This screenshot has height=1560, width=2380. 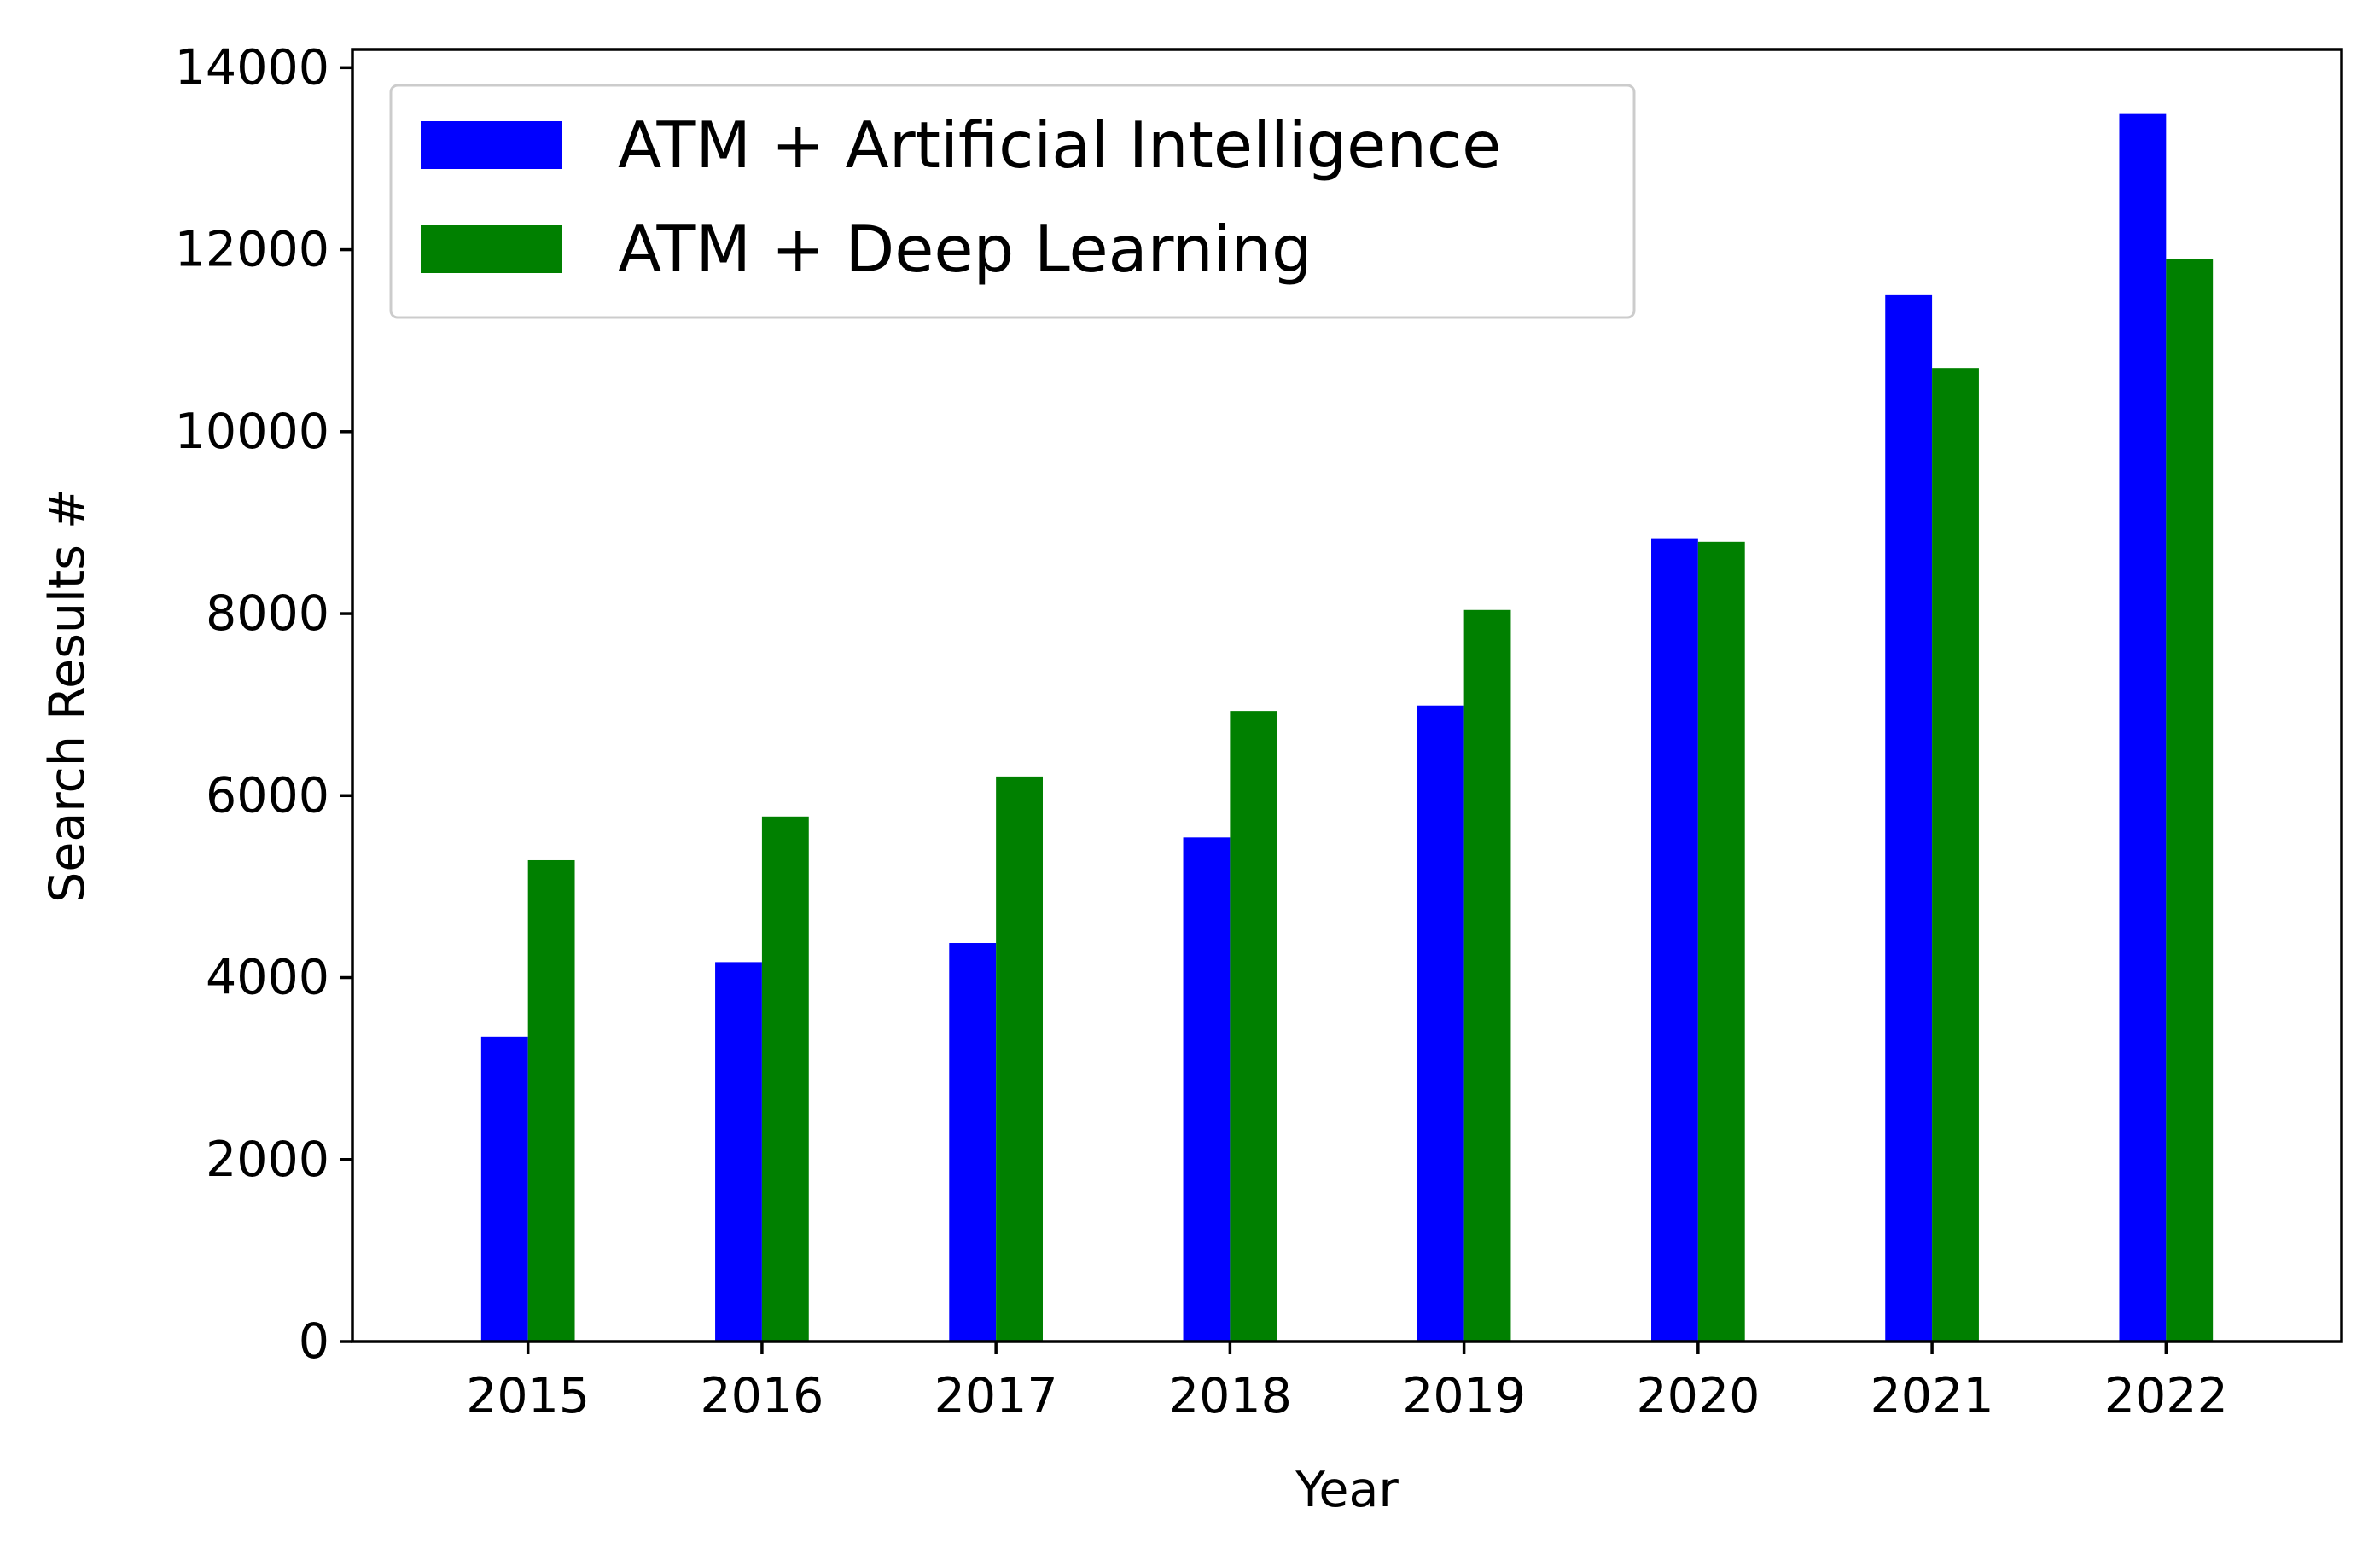 What do you see at coordinates (1230, 1396) in the screenshot?
I see `x-tick-label: 2018` at bounding box center [1230, 1396].